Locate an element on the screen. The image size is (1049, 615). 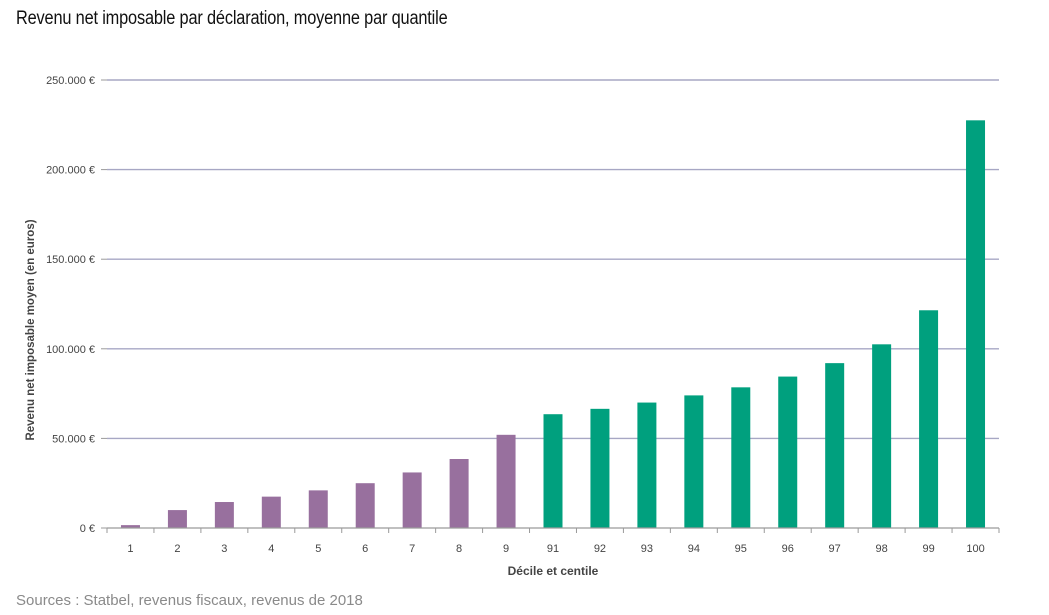
y-tick-label: 50.000 € is located at coordinates (73, 439).